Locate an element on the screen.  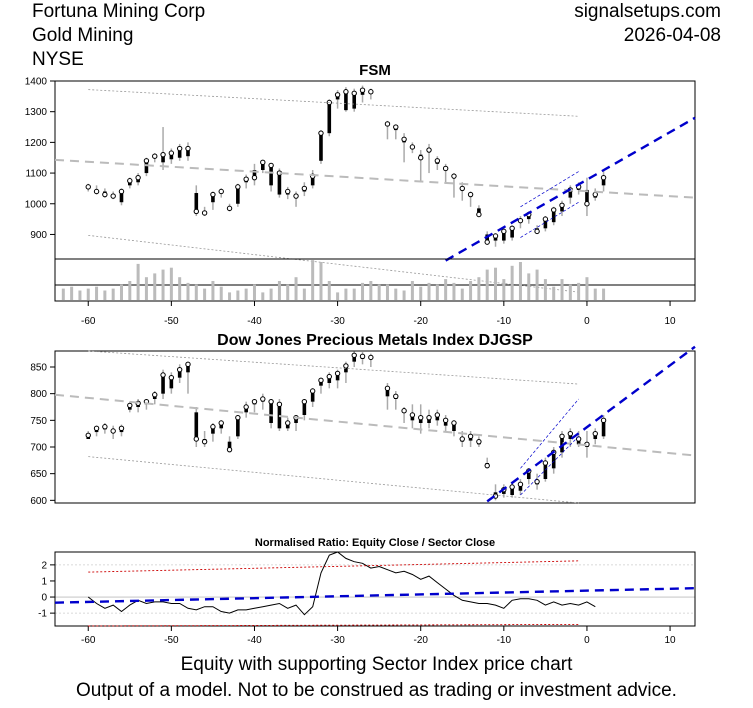
x-tick-label: 0 is located at coordinates (587, 321).